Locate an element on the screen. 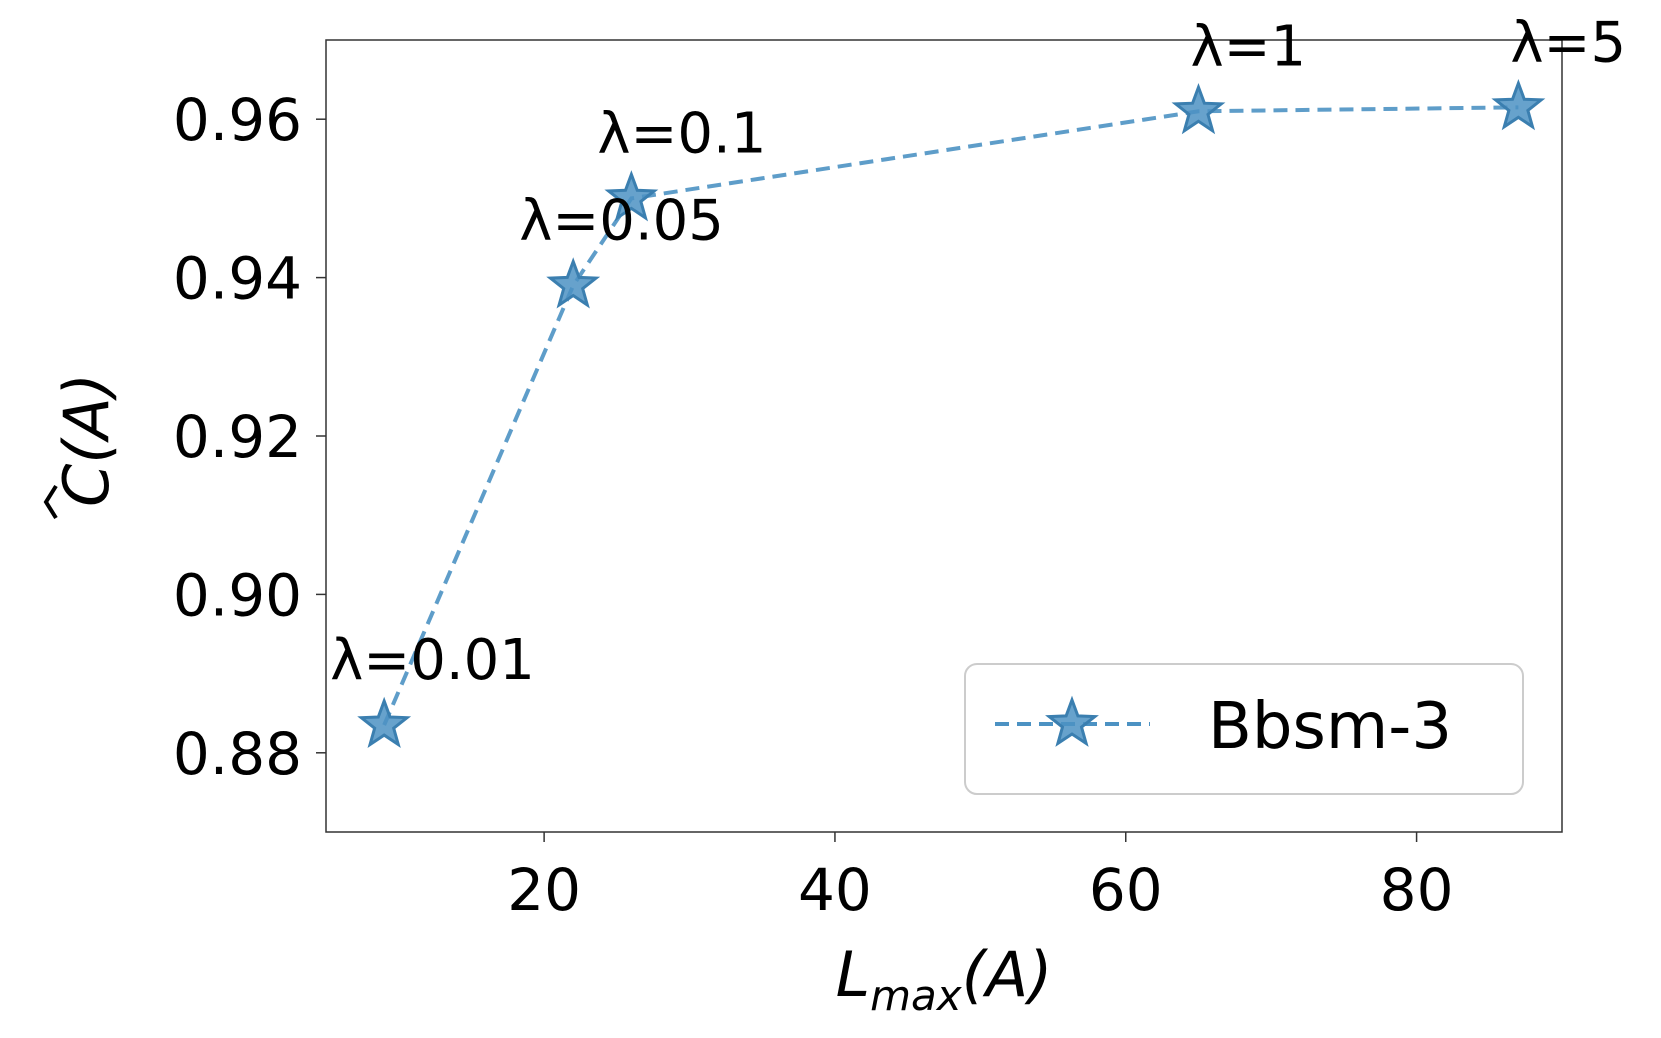  legend-star-marker is located at coordinates (1072, 721).